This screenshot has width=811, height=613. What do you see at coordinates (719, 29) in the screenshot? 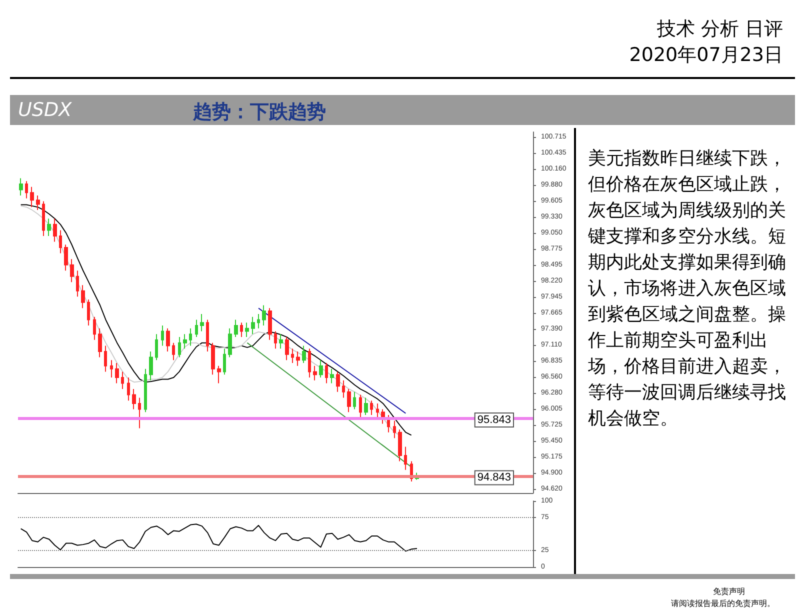
I see `text: 技术 分析 日评` at bounding box center [719, 29].